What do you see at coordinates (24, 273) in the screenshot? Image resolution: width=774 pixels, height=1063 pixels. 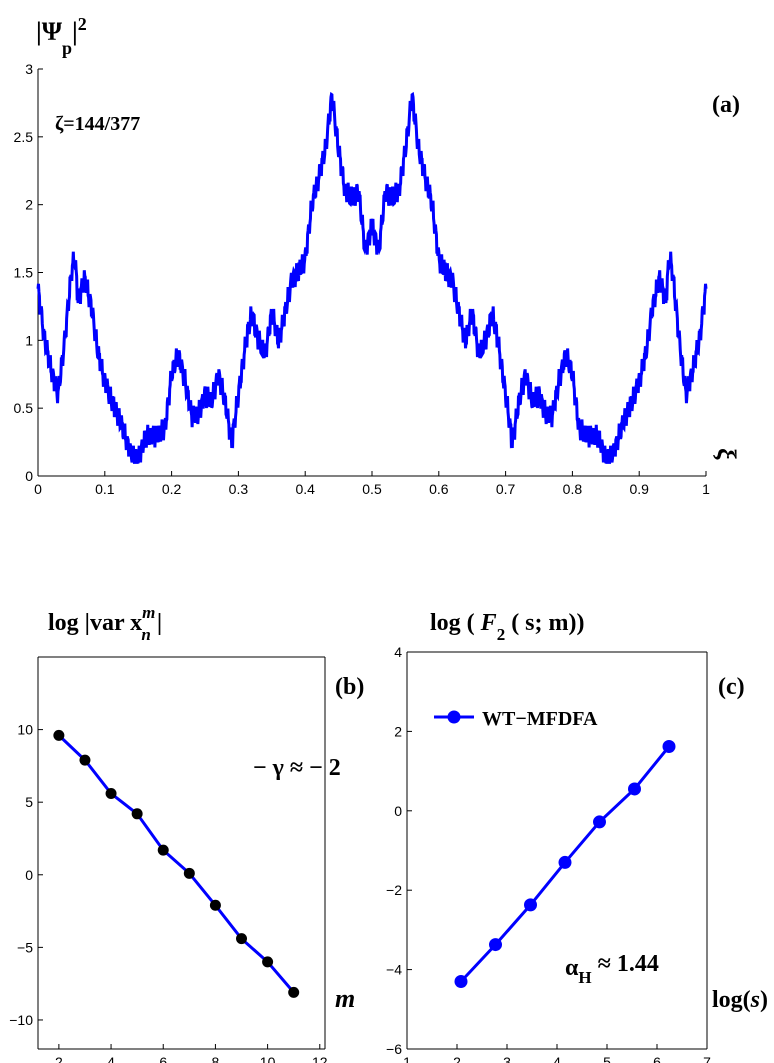 I see `panel-a-y-tick-label: 1.5` at bounding box center [24, 273].